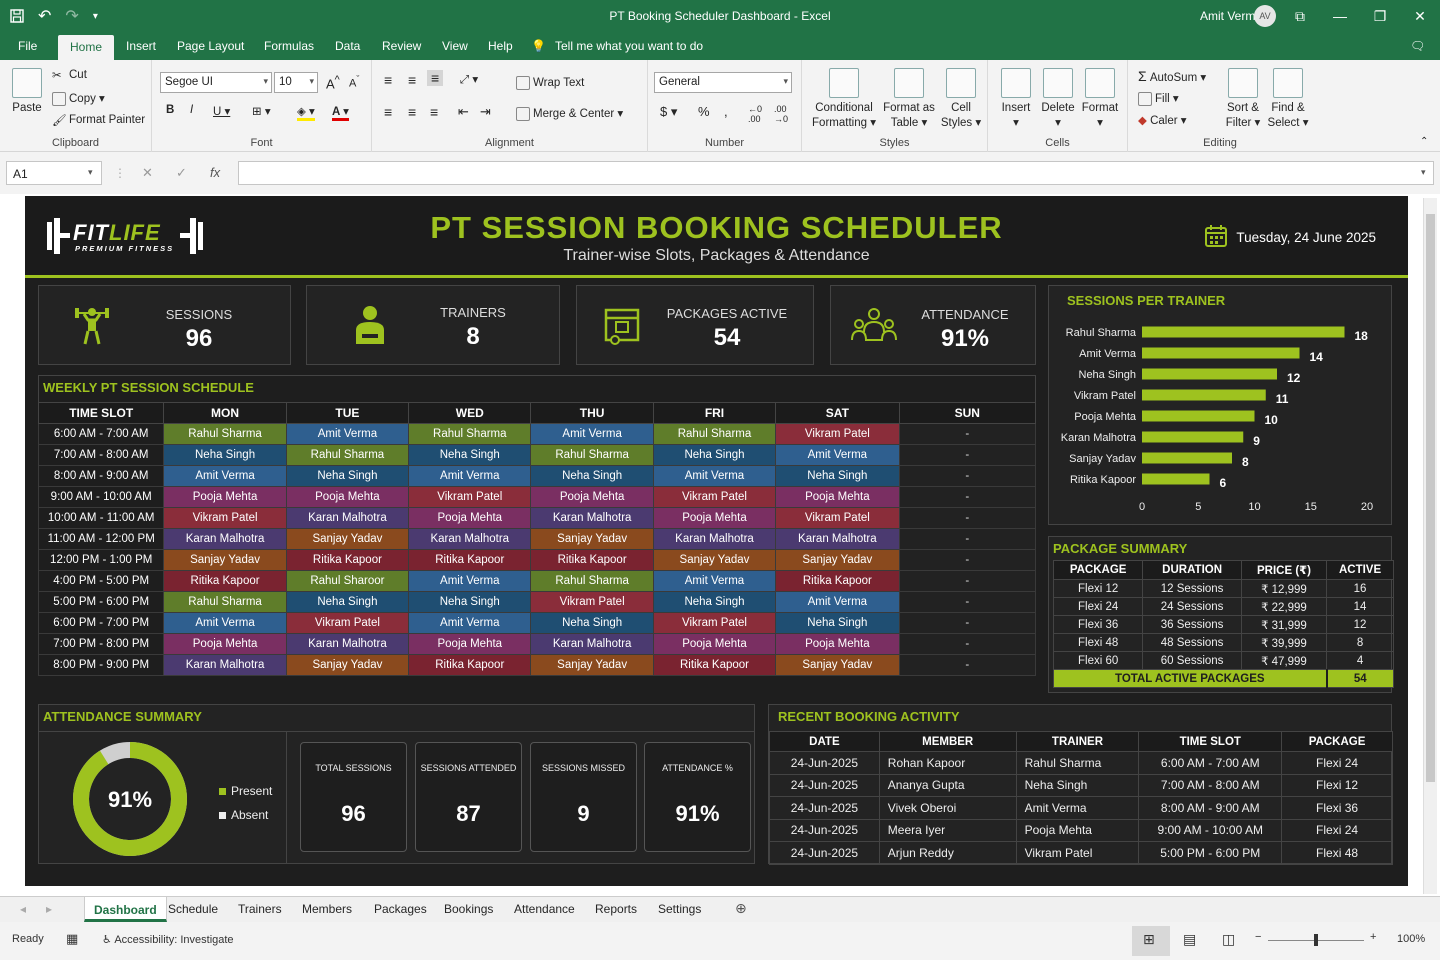 The width and height of the screenshot is (1440, 960). Describe the element at coordinates (90, 172) in the screenshot. I see `name-box-dropdown-icon: ▾` at that location.